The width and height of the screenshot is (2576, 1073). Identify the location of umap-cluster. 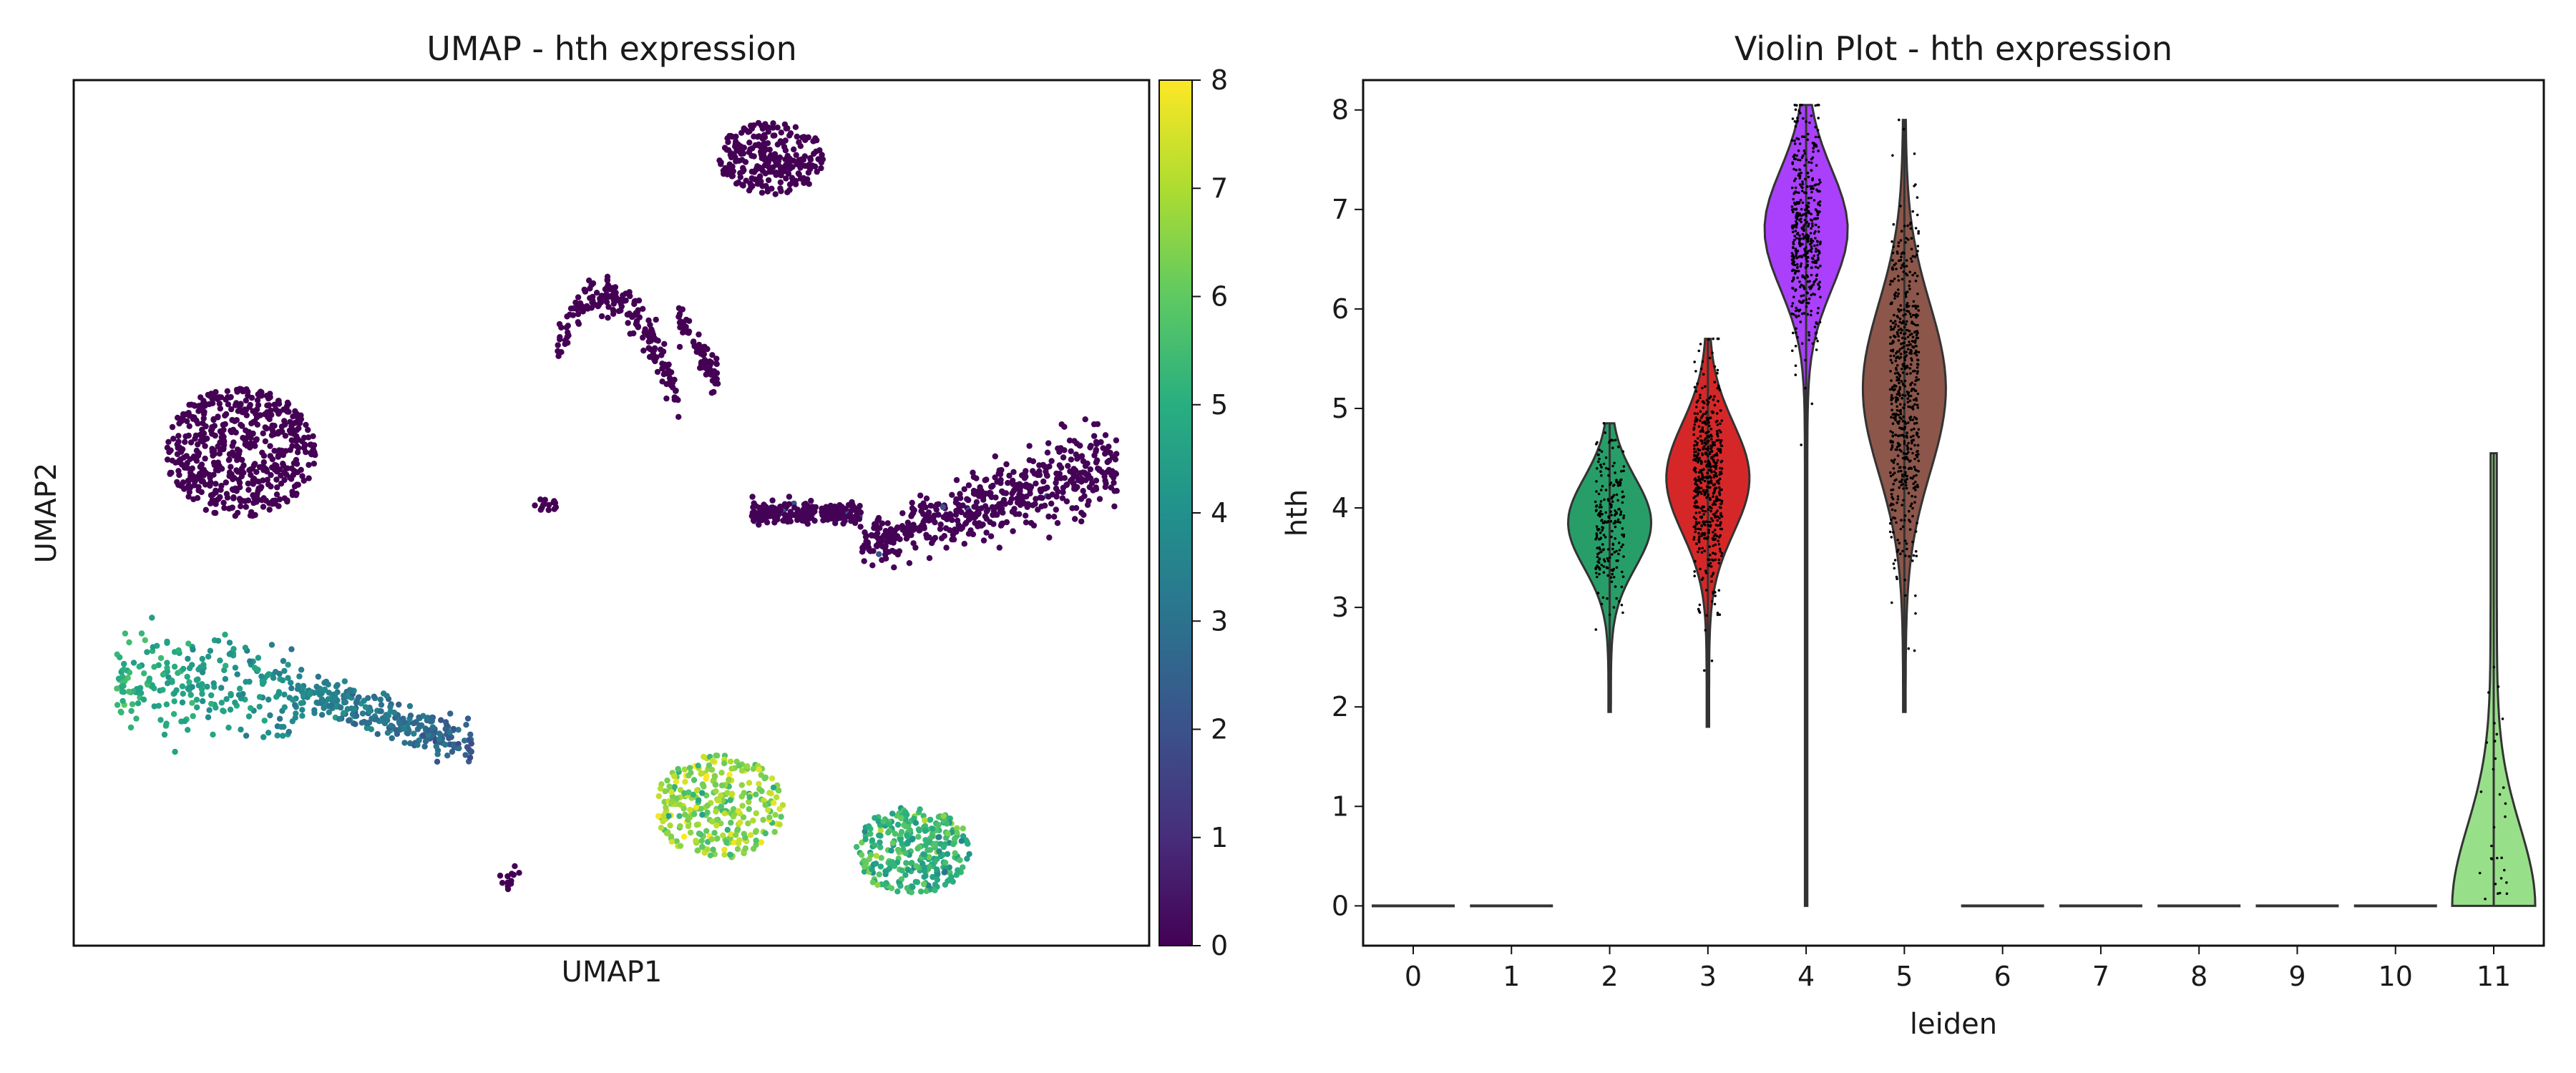
(813, 824).